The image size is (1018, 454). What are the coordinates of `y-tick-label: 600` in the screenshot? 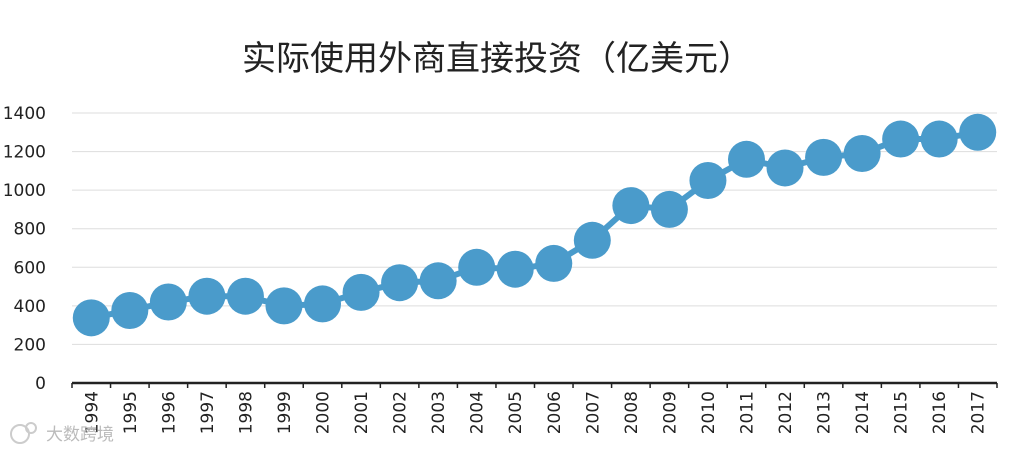 It's located at (30, 268).